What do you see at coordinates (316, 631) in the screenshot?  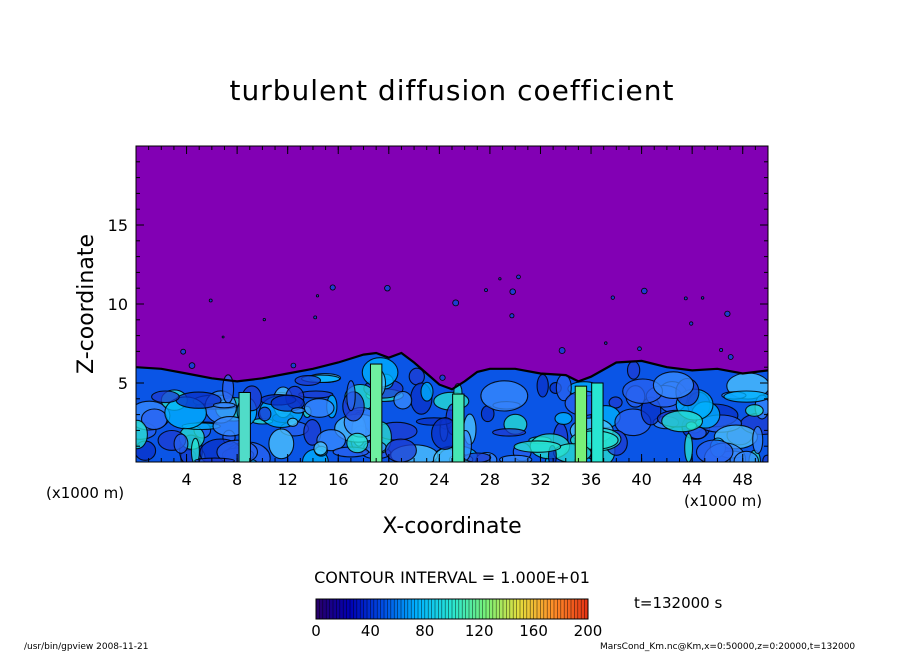 I see `colorbar-tick-label: 0` at bounding box center [316, 631].